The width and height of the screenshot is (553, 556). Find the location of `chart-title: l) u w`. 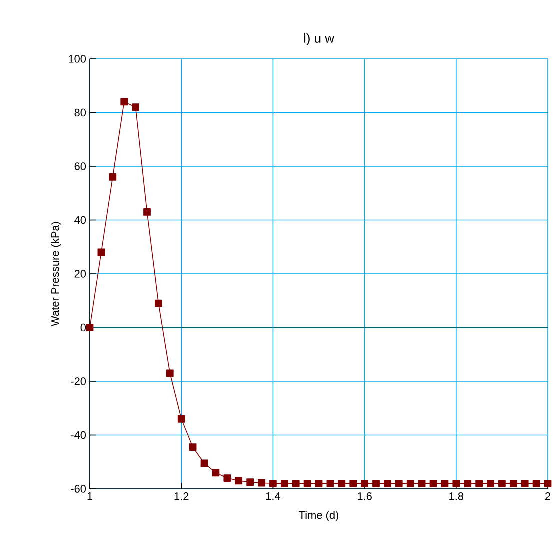

chart-title: l) u w is located at coordinates (319, 39).